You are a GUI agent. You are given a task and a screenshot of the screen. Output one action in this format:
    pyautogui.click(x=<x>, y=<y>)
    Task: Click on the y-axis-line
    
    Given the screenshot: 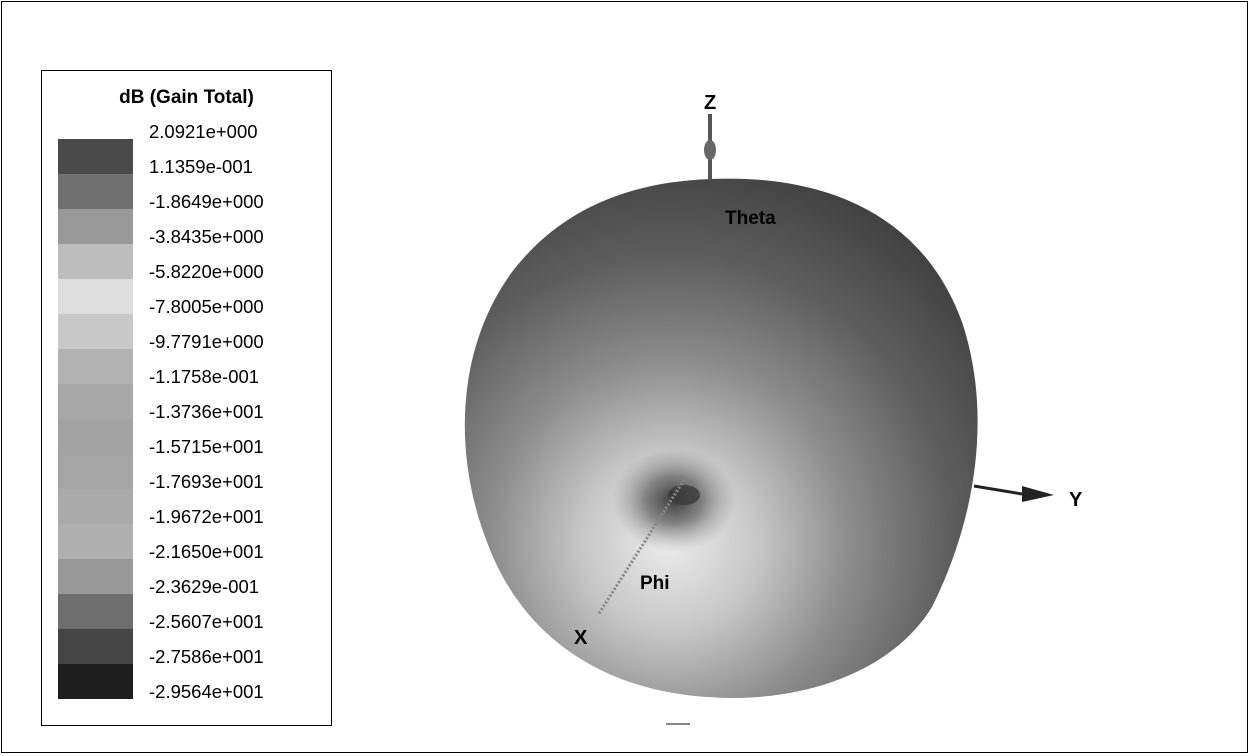 What is the action you would take?
    pyautogui.click(x=998, y=490)
    